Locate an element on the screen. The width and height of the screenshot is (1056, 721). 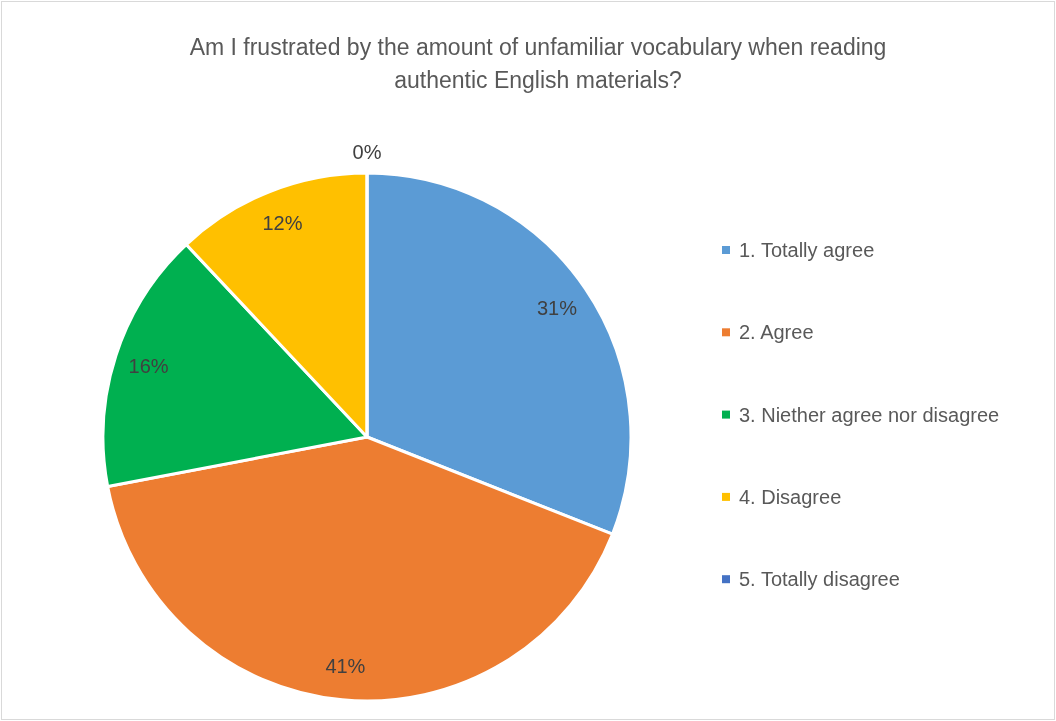
chart-title: Am I frustrated by the amount of unfamiliar vocabulary when reading authentic English materials? is located at coordinates (538, 64).